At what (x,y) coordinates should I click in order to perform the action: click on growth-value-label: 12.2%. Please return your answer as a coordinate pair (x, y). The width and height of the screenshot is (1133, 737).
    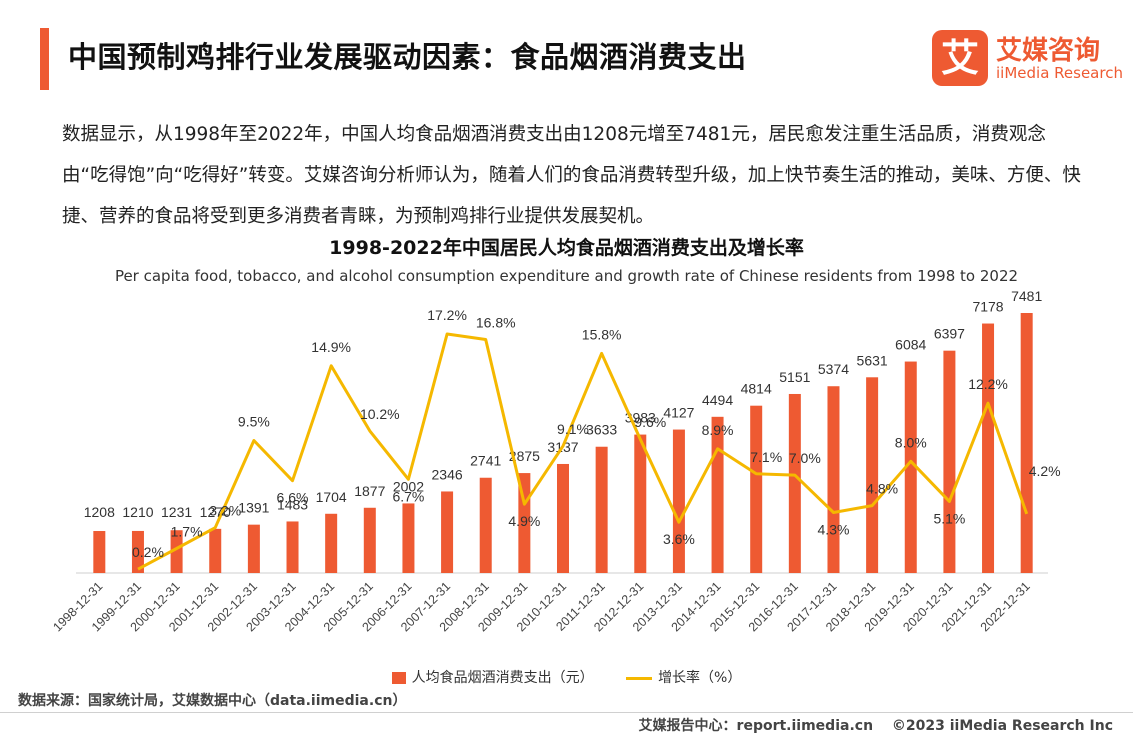
    Looking at the image, I should click on (988, 384).